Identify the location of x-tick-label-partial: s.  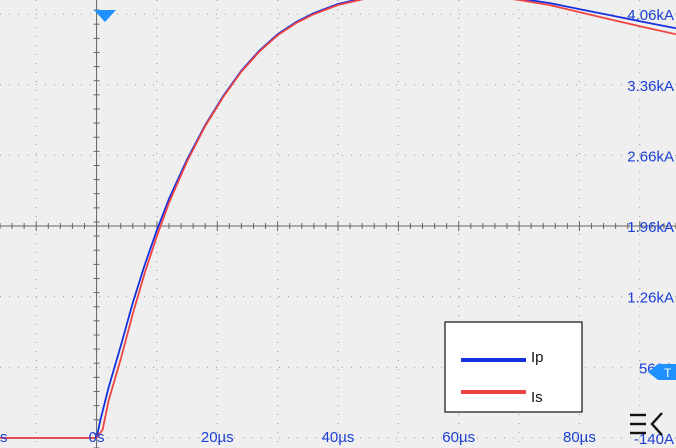
(4, 437).